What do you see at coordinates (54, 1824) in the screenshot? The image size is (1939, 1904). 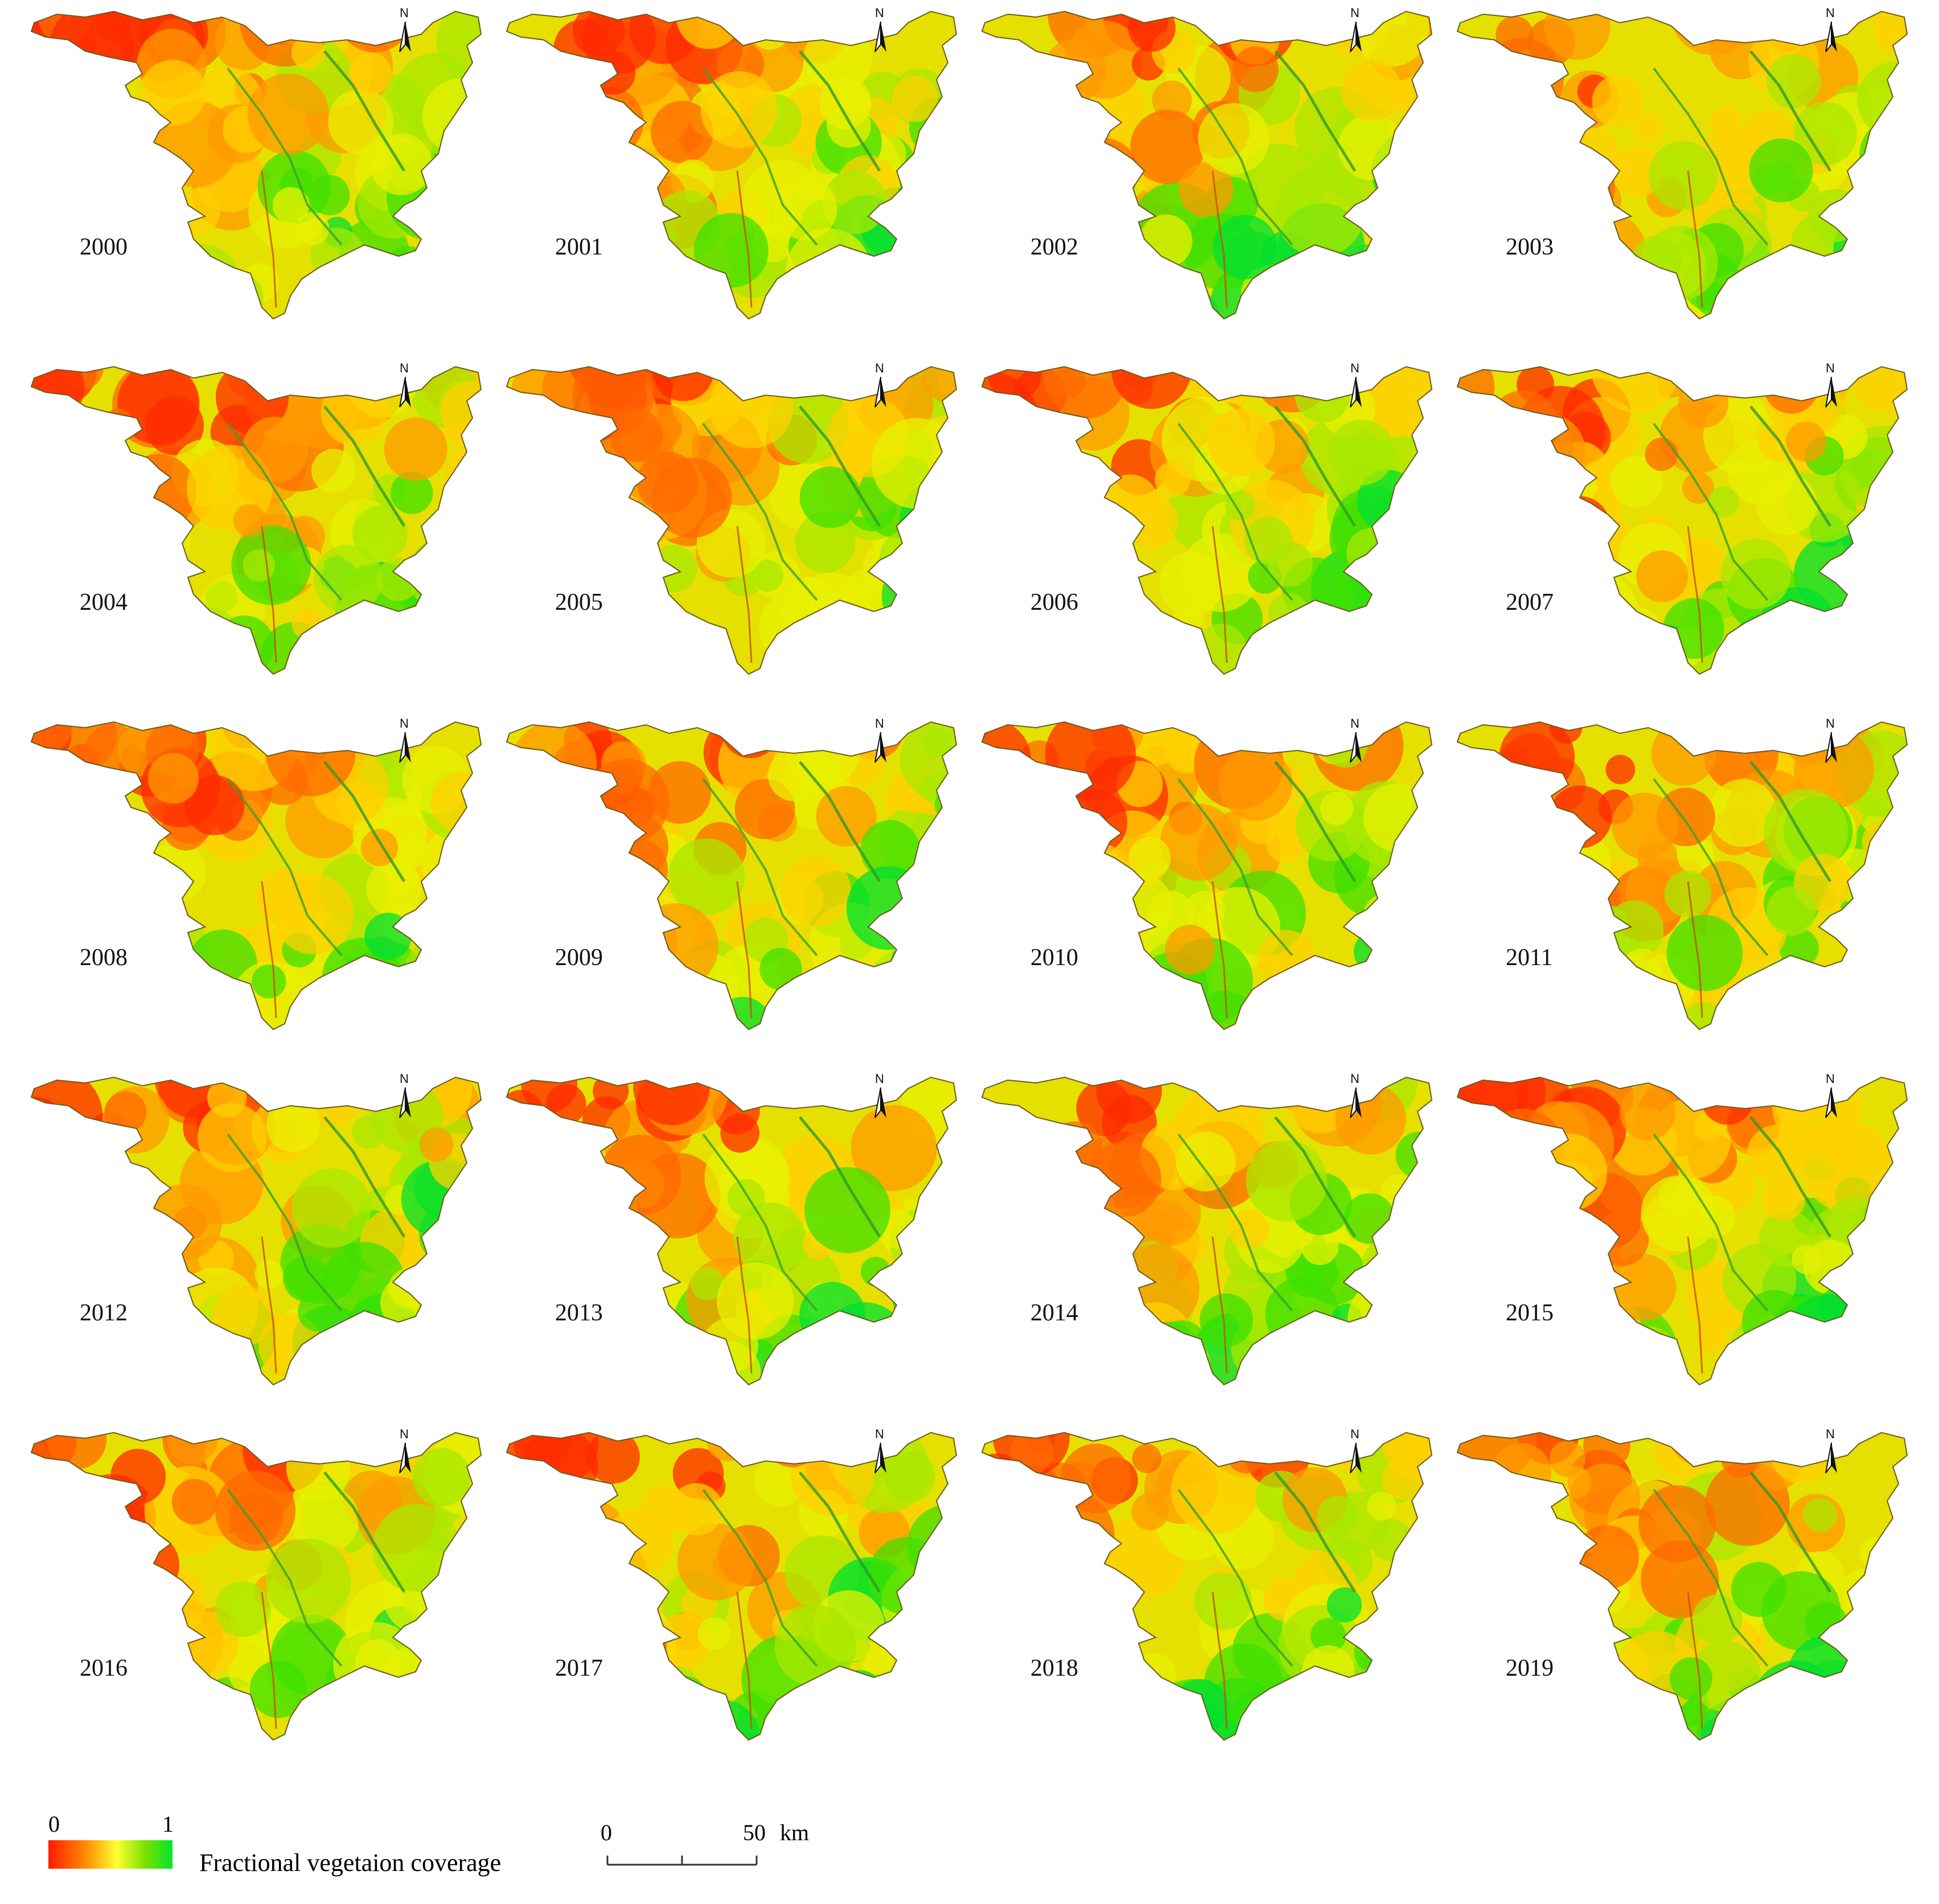 I see `legend-min-label: 0` at bounding box center [54, 1824].